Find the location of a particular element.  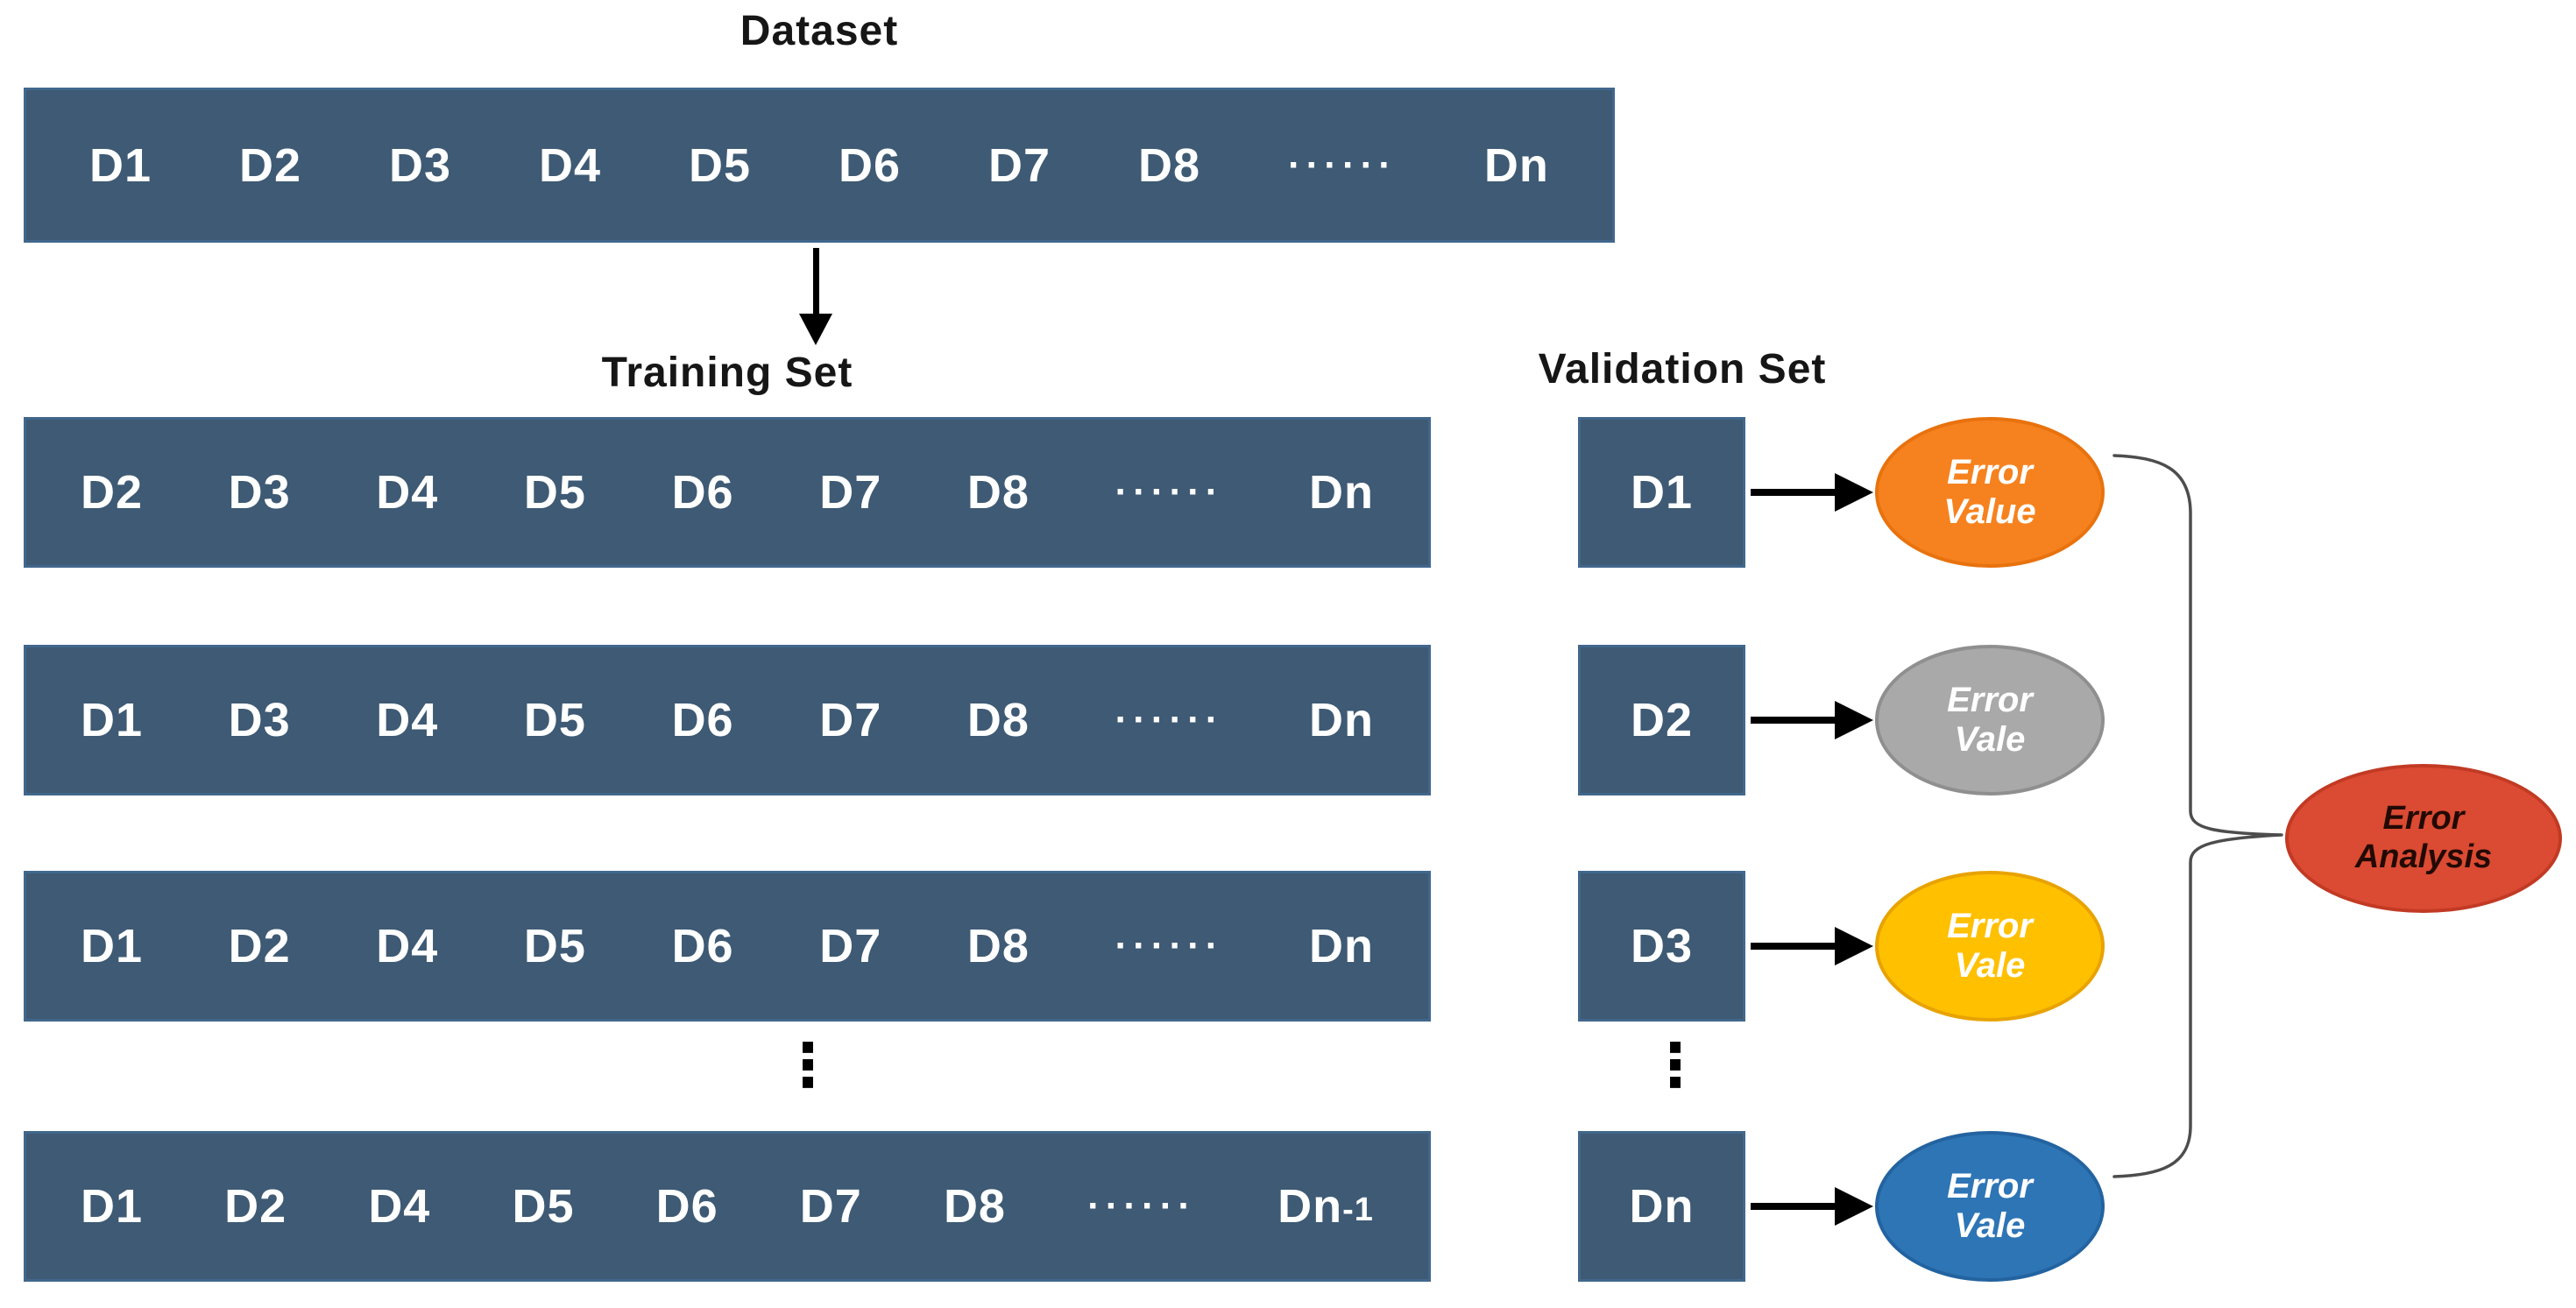

error-value-label-line2: Value is located at coordinates (1989, 511).